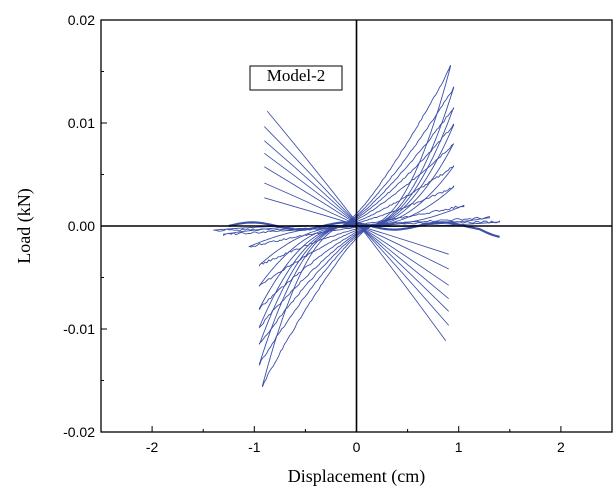 This screenshot has width=614, height=492. Describe the element at coordinates (81, 123) in the screenshot. I see `y-tick-label: 0.01` at that location.